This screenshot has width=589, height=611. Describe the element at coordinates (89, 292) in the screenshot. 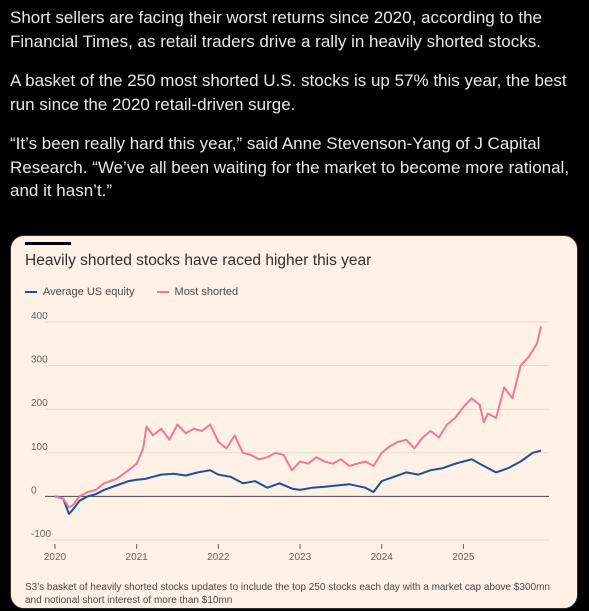

I see `legend-label: Average US equity` at that location.